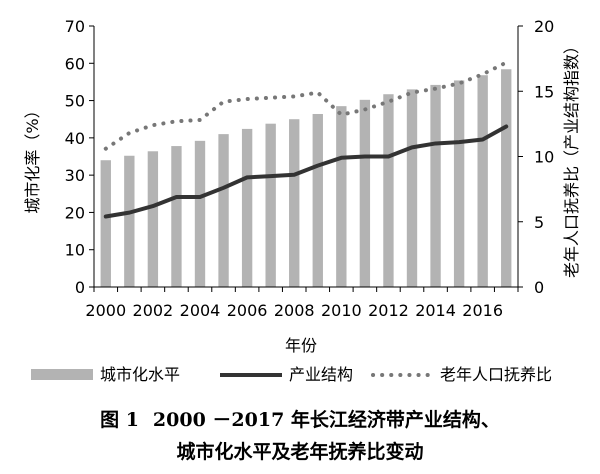 This screenshot has width=600, height=474. Describe the element at coordinates (119, 420) in the screenshot. I see `figure-number: 图 1` at that location.